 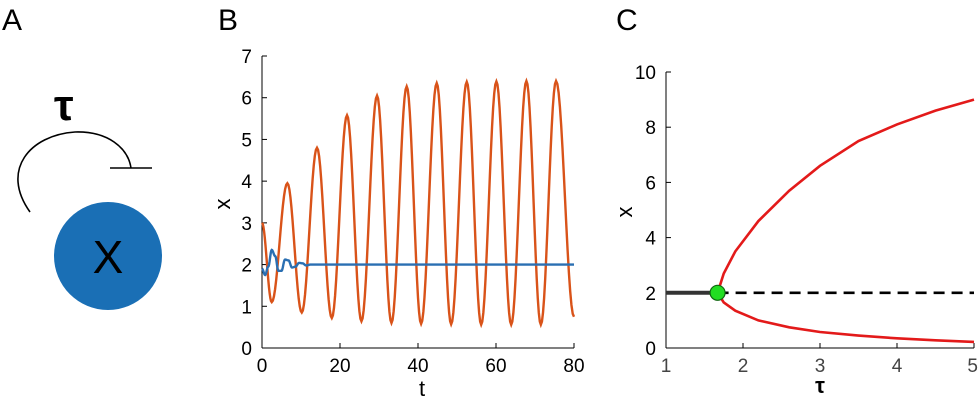 What do you see at coordinates (222, 204) in the screenshot?
I see `b-y-axis-label: x` at bounding box center [222, 204].